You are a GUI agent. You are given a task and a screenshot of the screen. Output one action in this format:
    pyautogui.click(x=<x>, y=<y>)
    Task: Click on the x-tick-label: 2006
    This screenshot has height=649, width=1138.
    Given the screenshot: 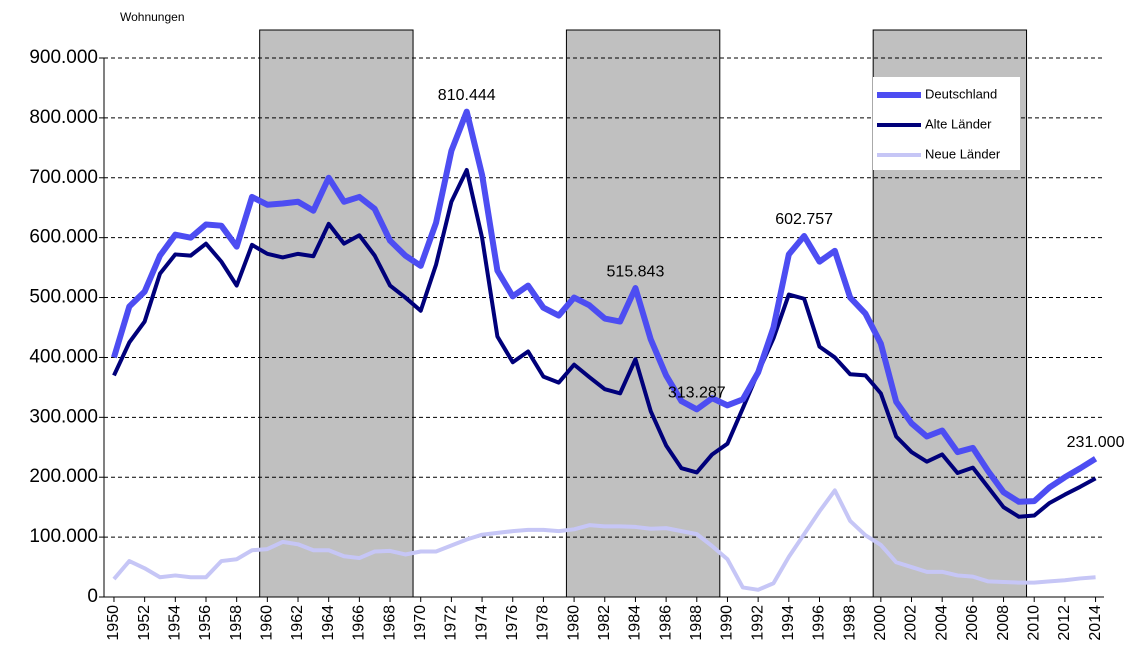 What is the action you would take?
    pyautogui.click(x=972, y=623)
    